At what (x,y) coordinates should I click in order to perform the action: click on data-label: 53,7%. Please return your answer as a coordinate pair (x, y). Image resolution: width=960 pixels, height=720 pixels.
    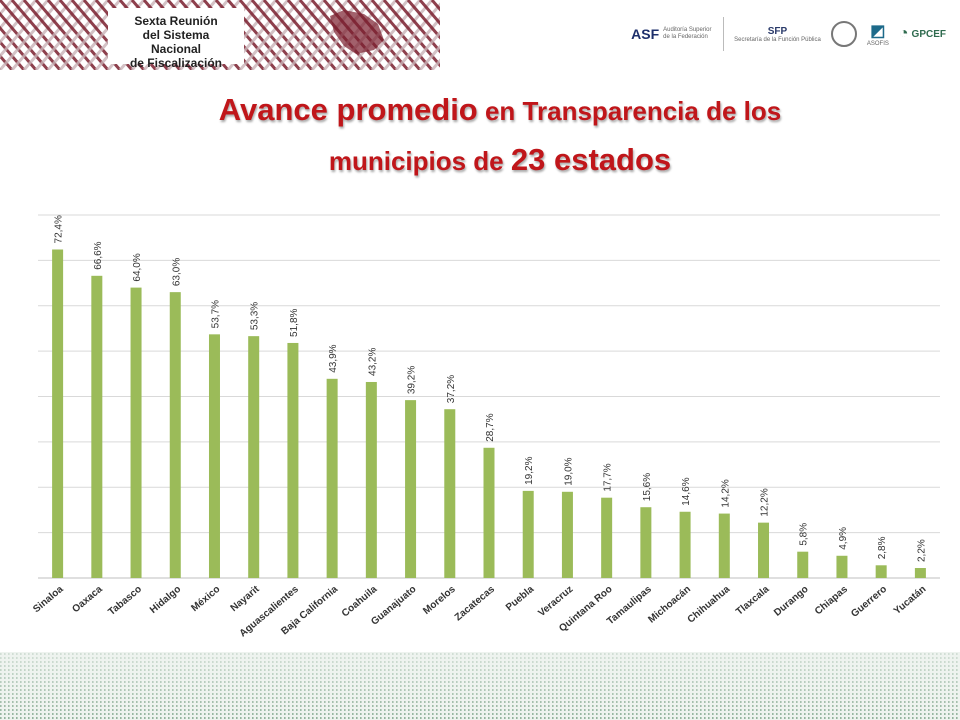
    Looking at the image, I should click on (215, 314).